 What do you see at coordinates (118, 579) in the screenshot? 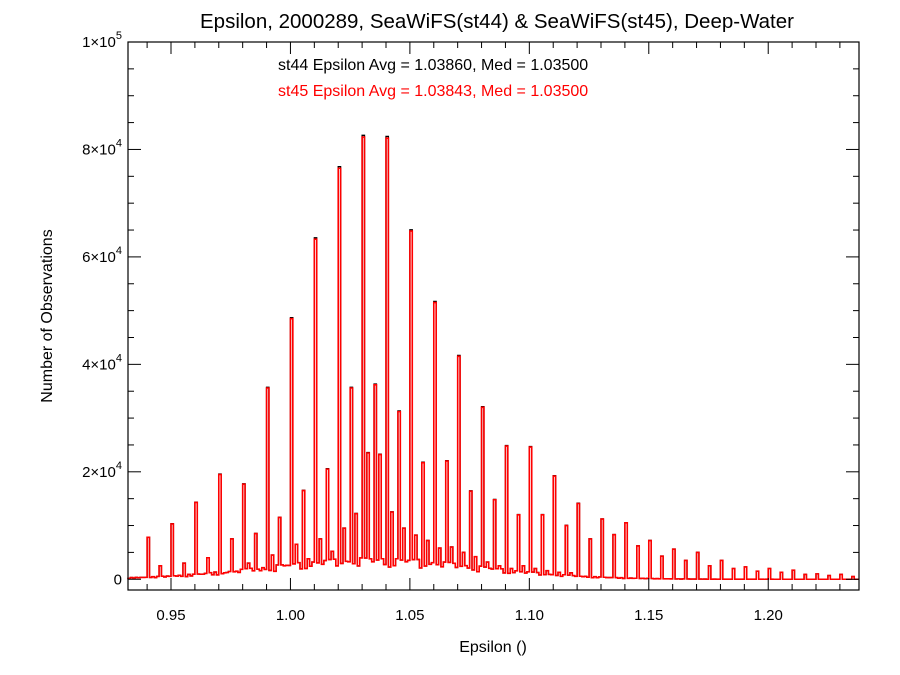
I see `y-tick-label: 0` at bounding box center [118, 579].